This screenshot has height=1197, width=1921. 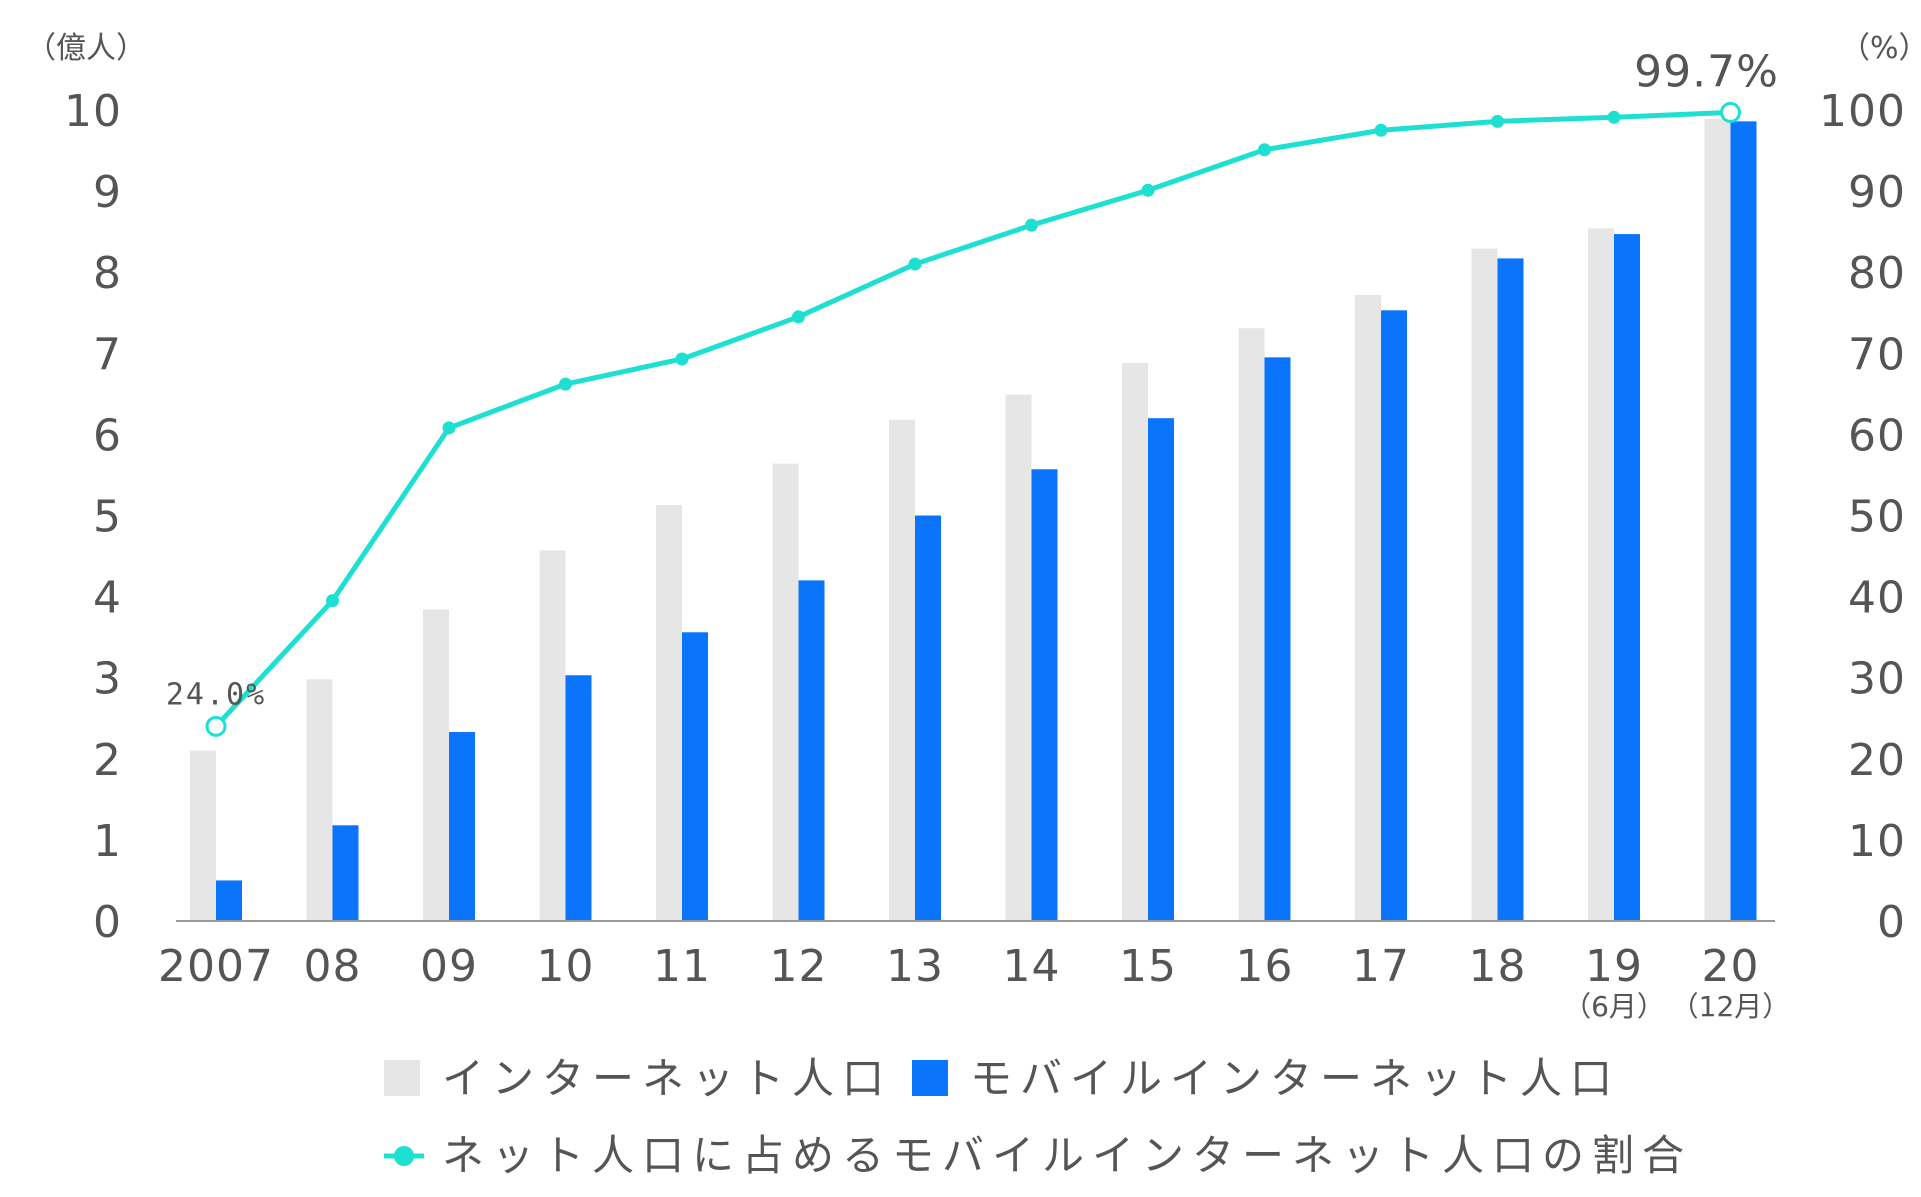 I want to click on y-left-tick-label: 4, so click(x=107, y=598).